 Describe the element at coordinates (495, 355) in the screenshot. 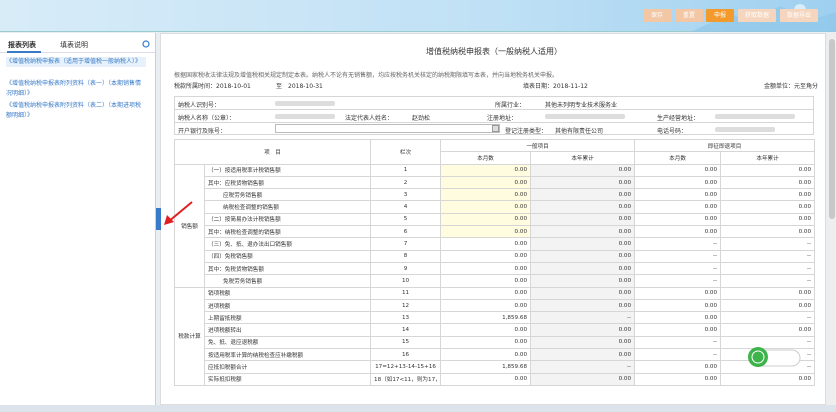

I see `table-row: 按适用税率计算的纳税检查应补缴税额 16 0.00 0.00 -- --` at that location.